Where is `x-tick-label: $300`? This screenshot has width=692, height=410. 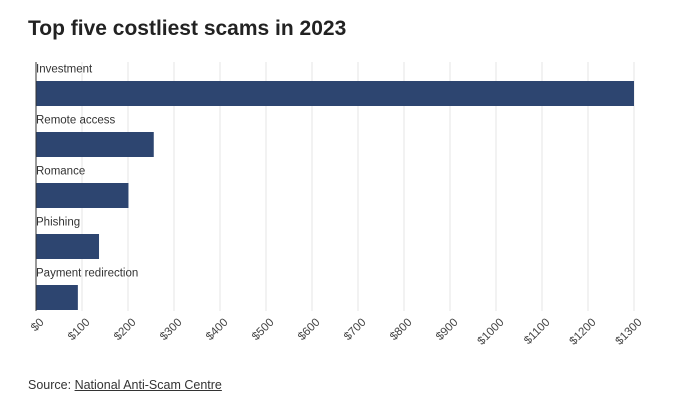 x-tick-label: $300 is located at coordinates (171, 329).